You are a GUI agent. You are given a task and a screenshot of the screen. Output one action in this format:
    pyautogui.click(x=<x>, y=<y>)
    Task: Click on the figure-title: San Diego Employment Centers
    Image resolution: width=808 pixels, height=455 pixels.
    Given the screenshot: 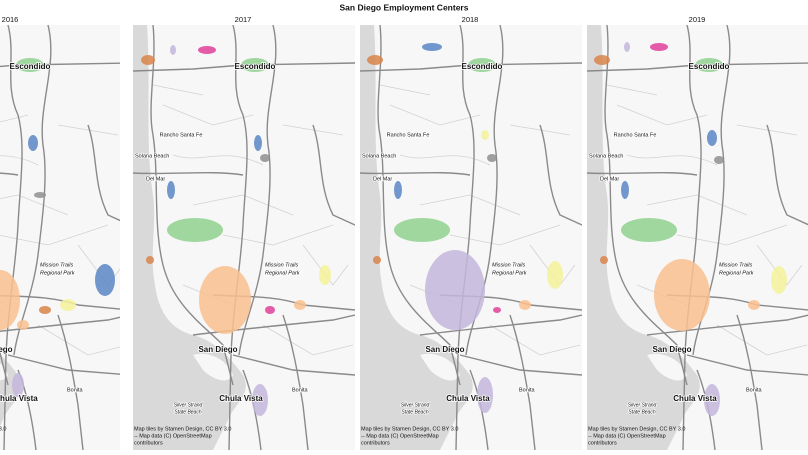 What is the action you would take?
    pyautogui.click(x=404, y=7)
    